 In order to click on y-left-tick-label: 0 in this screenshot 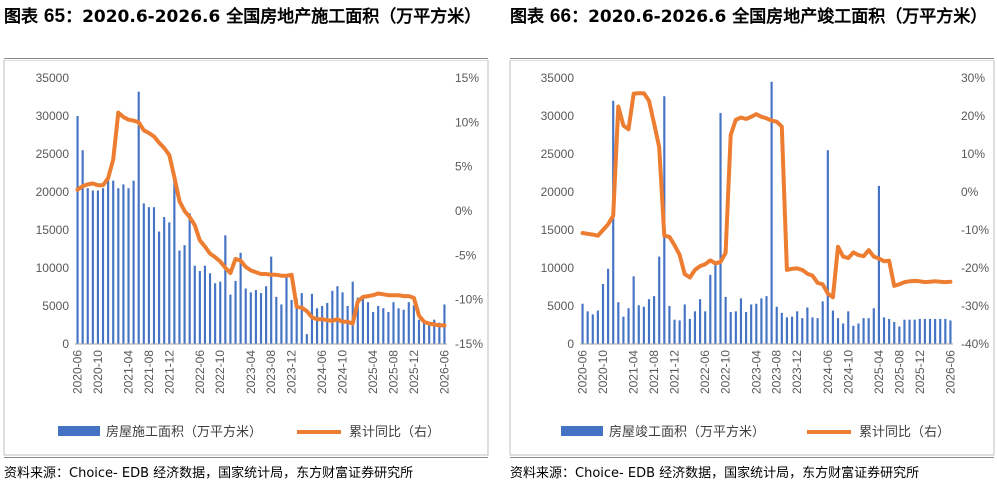, I will do `click(65, 344)`.